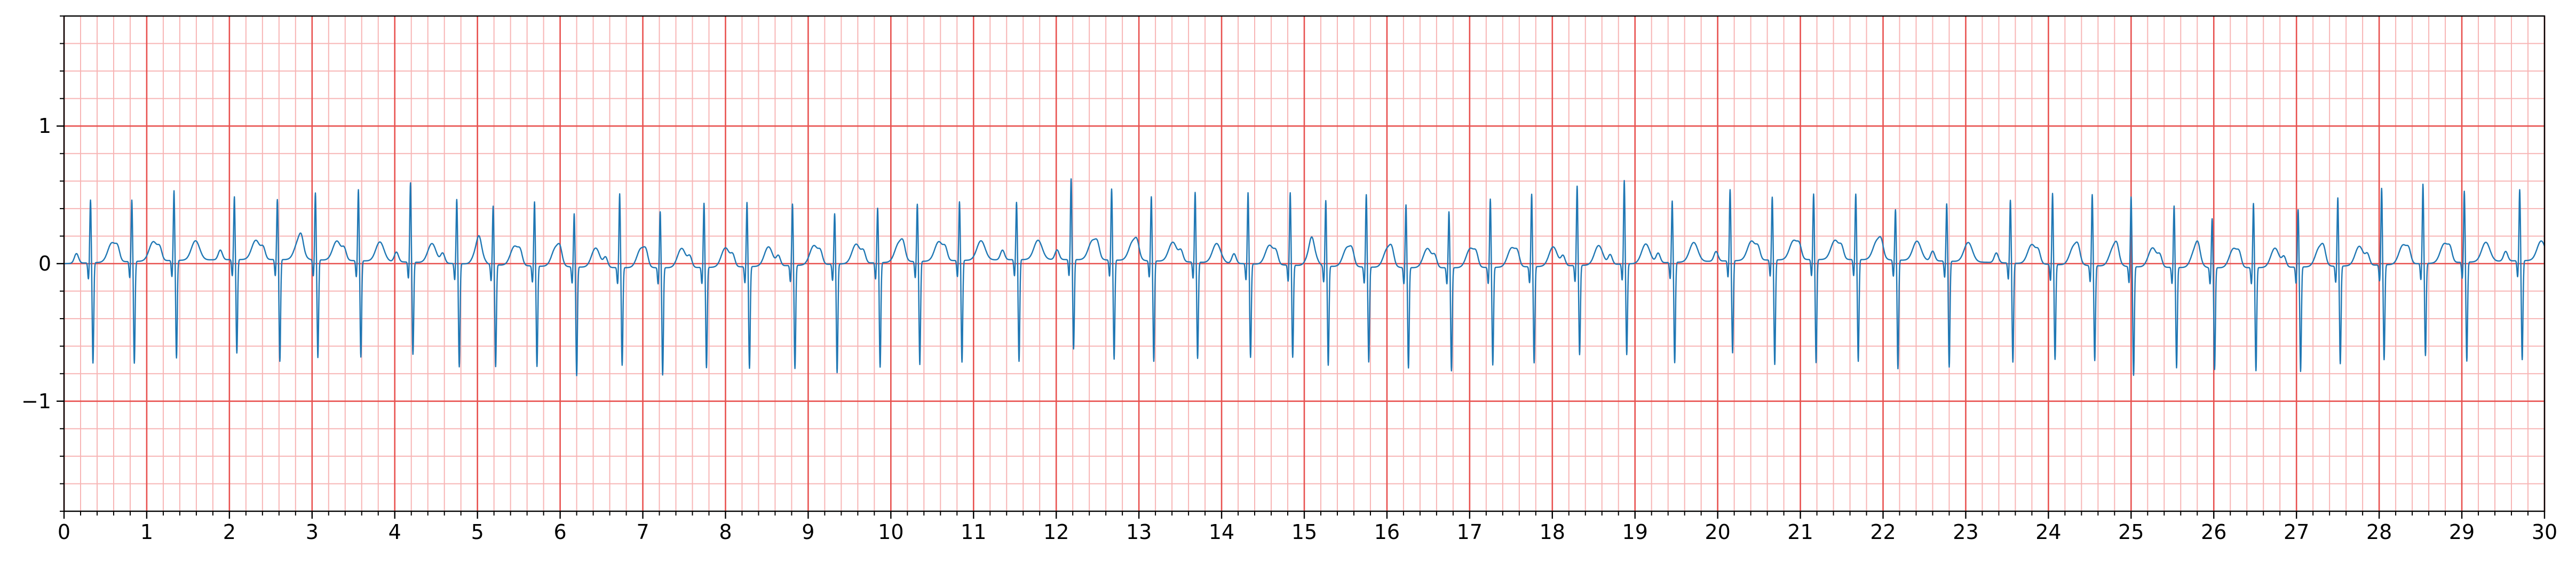  Describe the element at coordinates (808, 532) in the screenshot. I see `x-tick-label: 9` at that location.